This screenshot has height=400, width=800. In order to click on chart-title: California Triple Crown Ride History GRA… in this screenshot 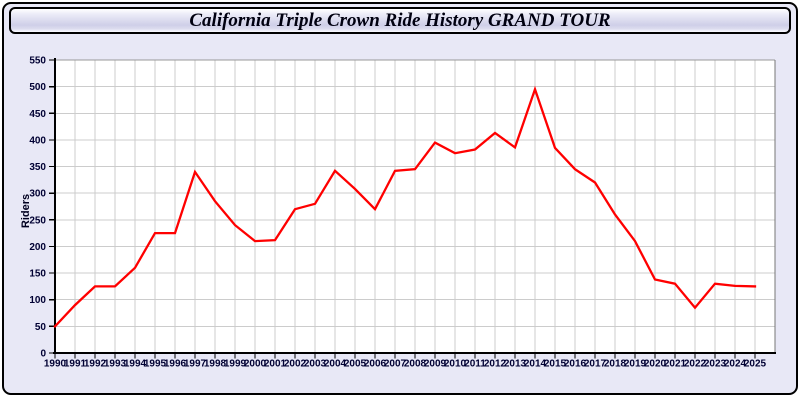, I will do `click(400, 20)`.